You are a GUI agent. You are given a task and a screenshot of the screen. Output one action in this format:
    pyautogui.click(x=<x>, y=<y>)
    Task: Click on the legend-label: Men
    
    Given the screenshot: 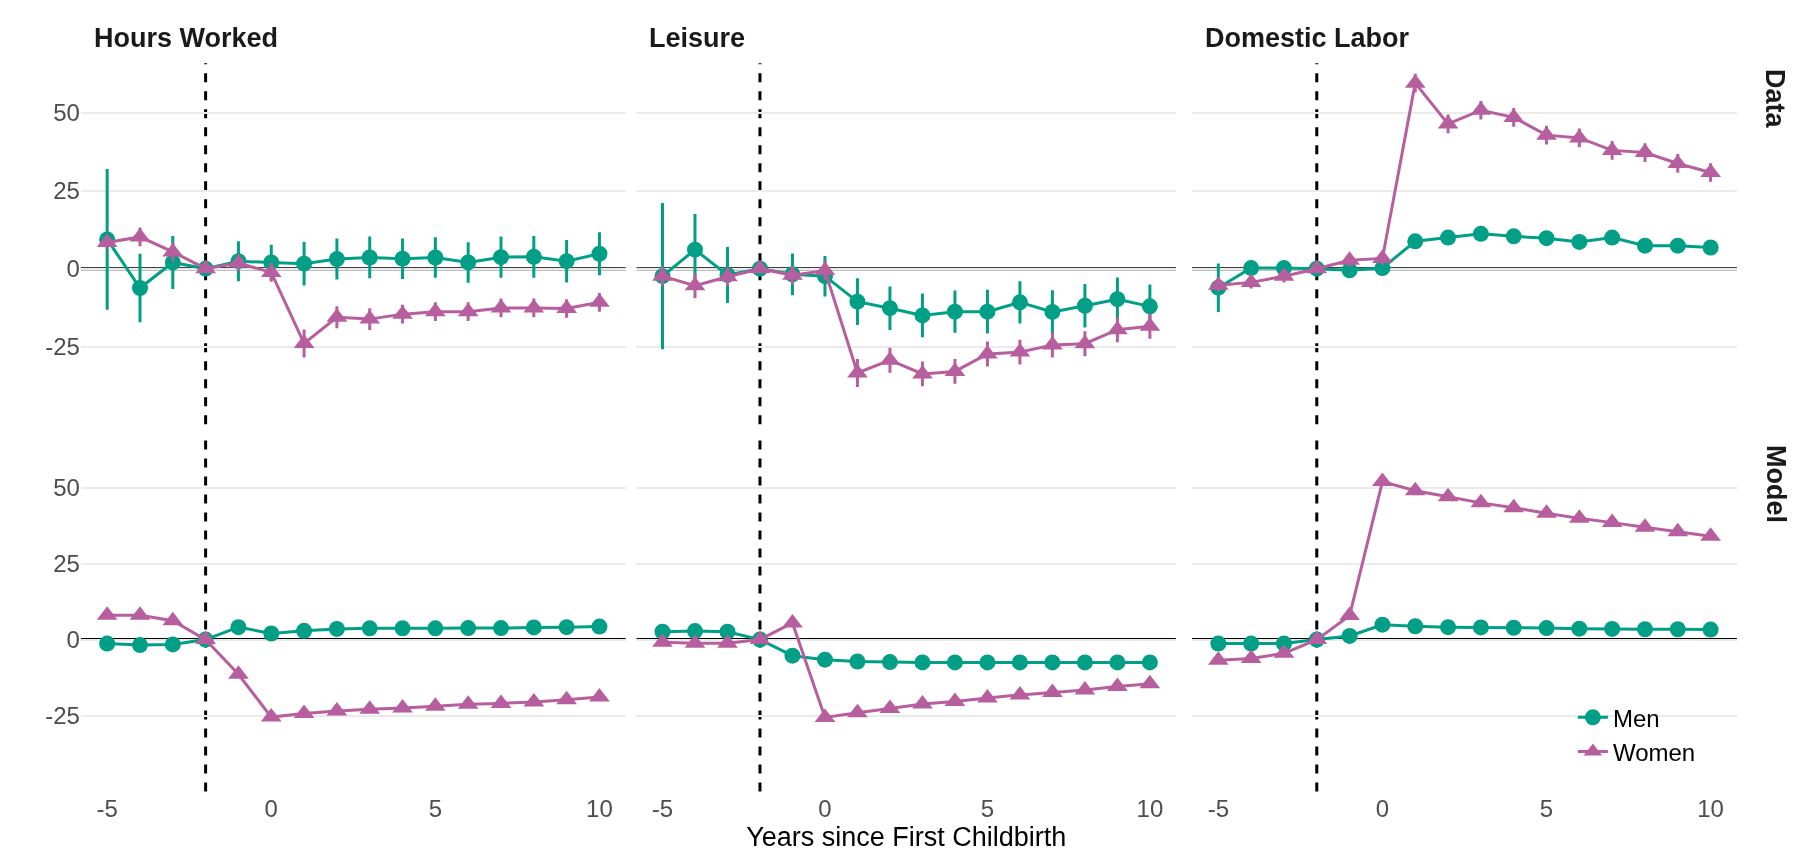 What is the action you would take?
    pyautogui.click(x=1636, y=718)
    